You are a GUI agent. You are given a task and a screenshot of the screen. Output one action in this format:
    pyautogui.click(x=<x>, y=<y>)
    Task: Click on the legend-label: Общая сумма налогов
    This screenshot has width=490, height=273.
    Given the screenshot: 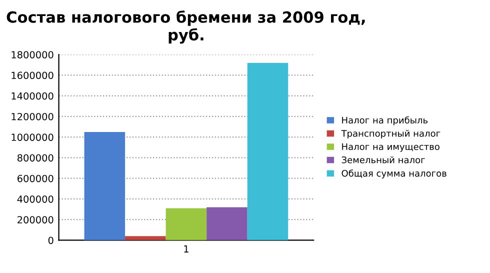 What is the action you would take?
    pyautogui.click(x=394, y=174)
    